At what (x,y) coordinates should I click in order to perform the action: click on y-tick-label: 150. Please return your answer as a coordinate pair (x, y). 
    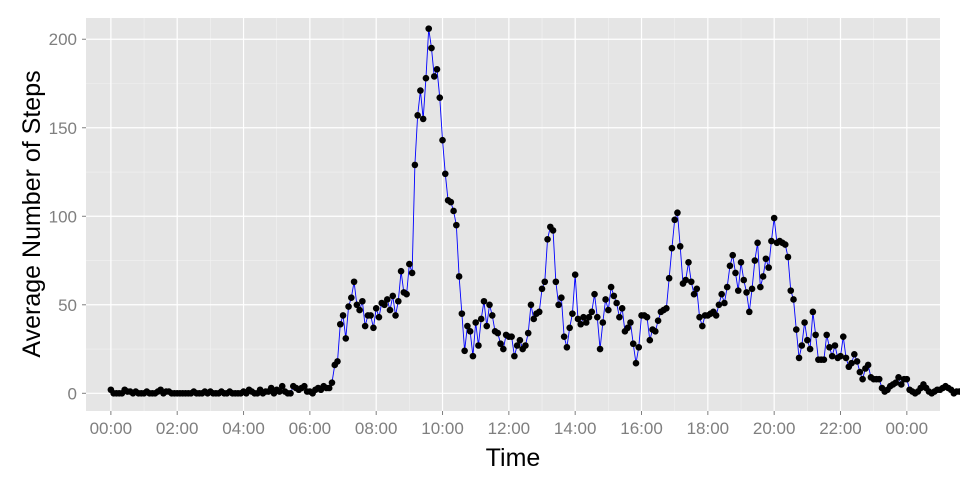
    Looking at the image, I should click on (63, 128).